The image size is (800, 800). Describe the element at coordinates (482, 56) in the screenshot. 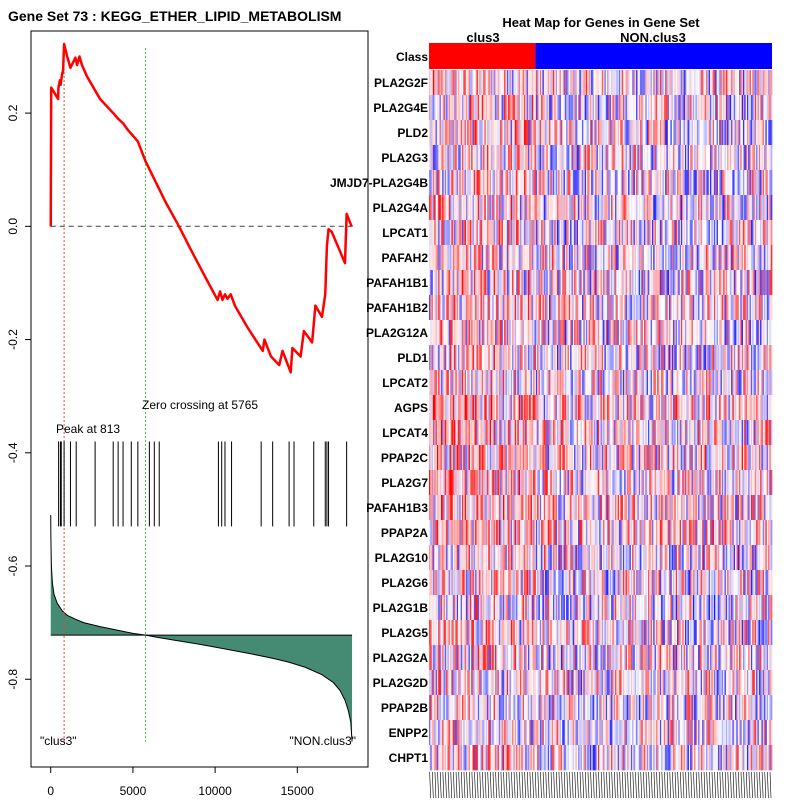

I see `class-bar-clus3` at that location.